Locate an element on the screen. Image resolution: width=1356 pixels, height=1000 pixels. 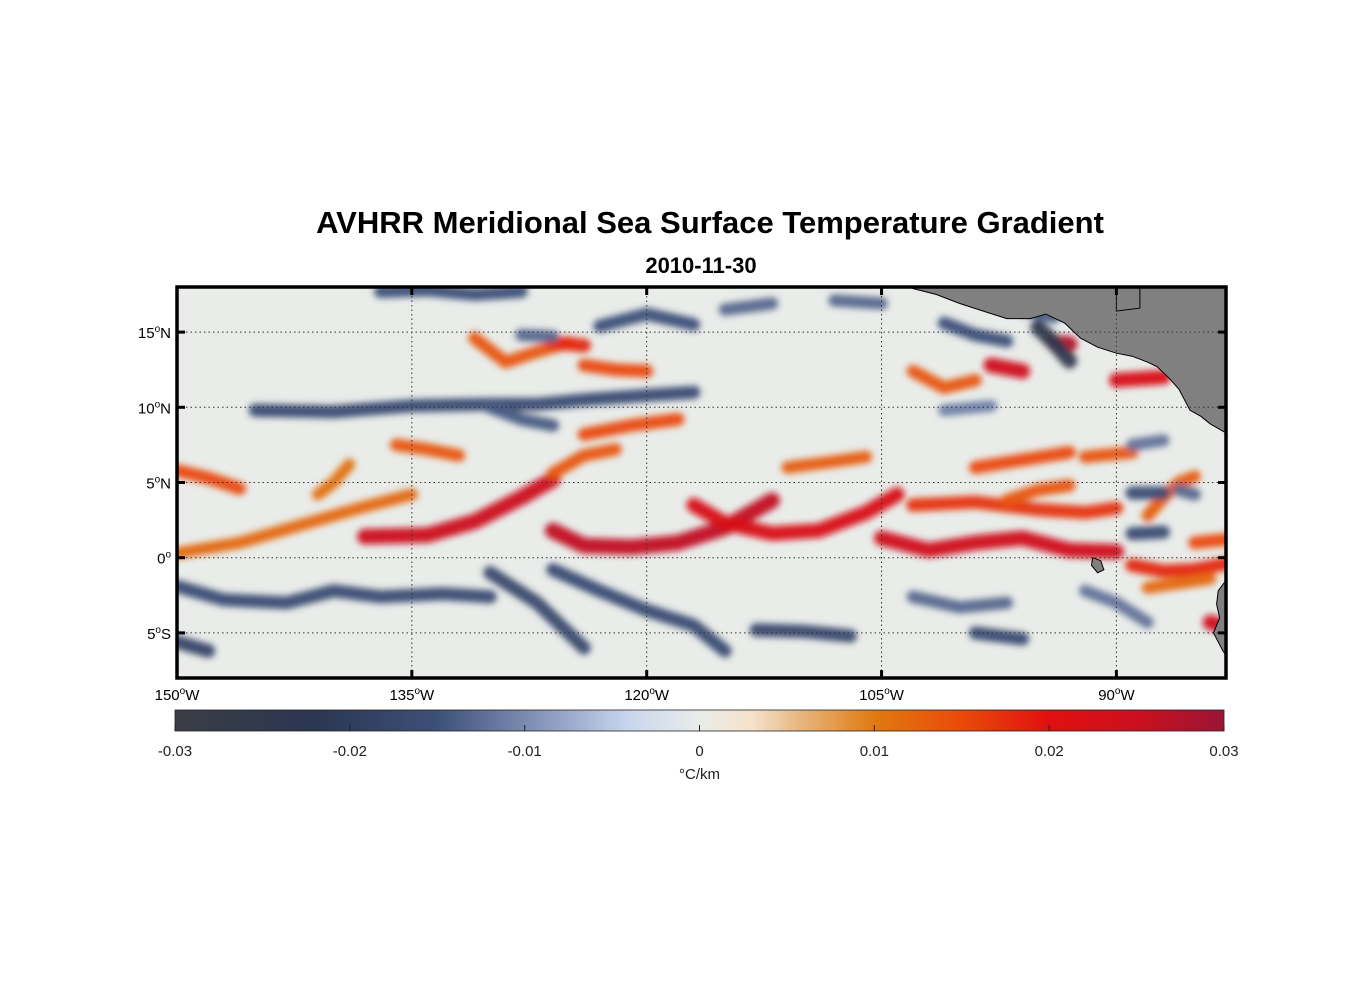
colorbar-tick-label: -0.03 is located at coordinates (175, 751).